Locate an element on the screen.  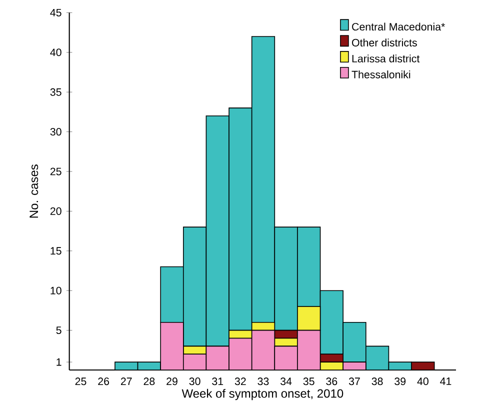
legend-label: Larissa district is located at coordinates (386, 58).